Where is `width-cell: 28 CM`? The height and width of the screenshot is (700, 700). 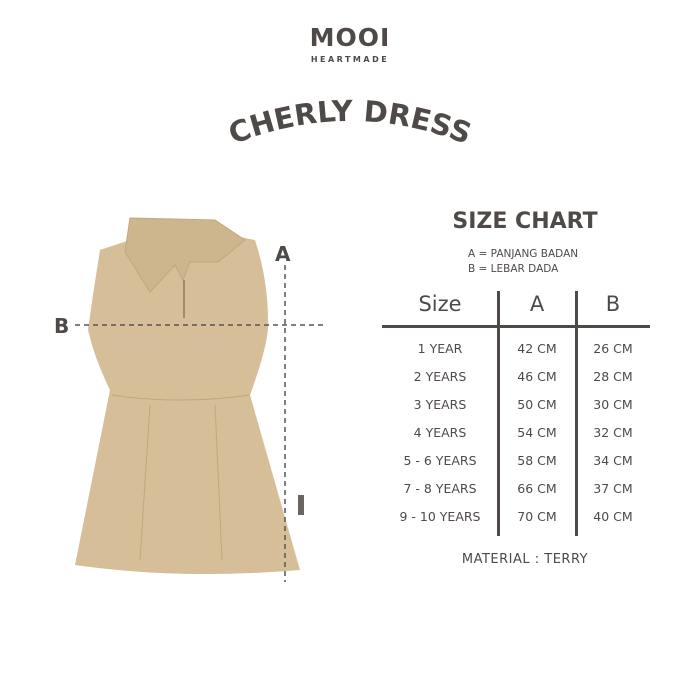 width-cell: 28 CM is located at coordinates (613, 376).